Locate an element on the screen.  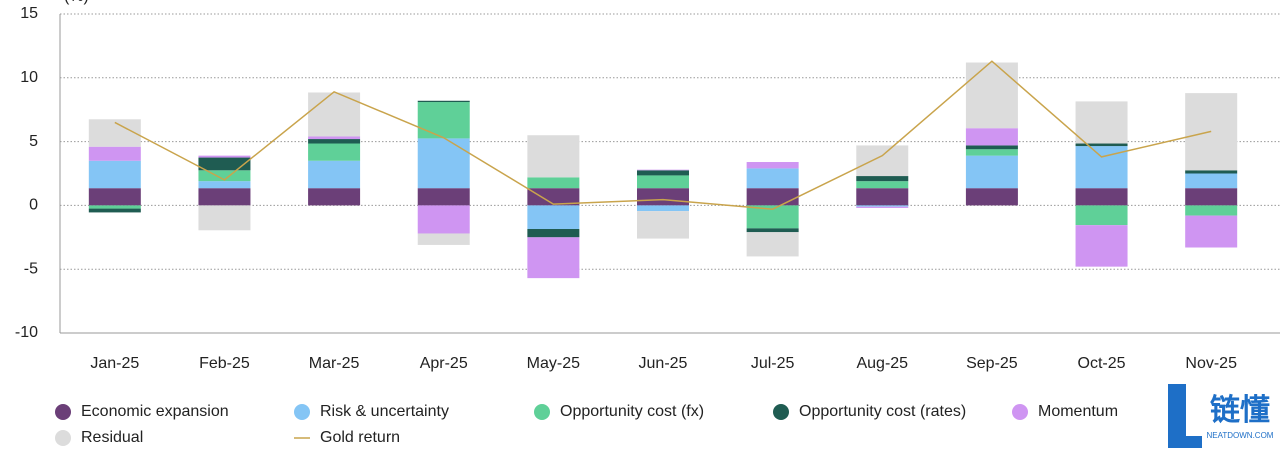
y-axis-label: (%) is located at coordinates (76, 2).